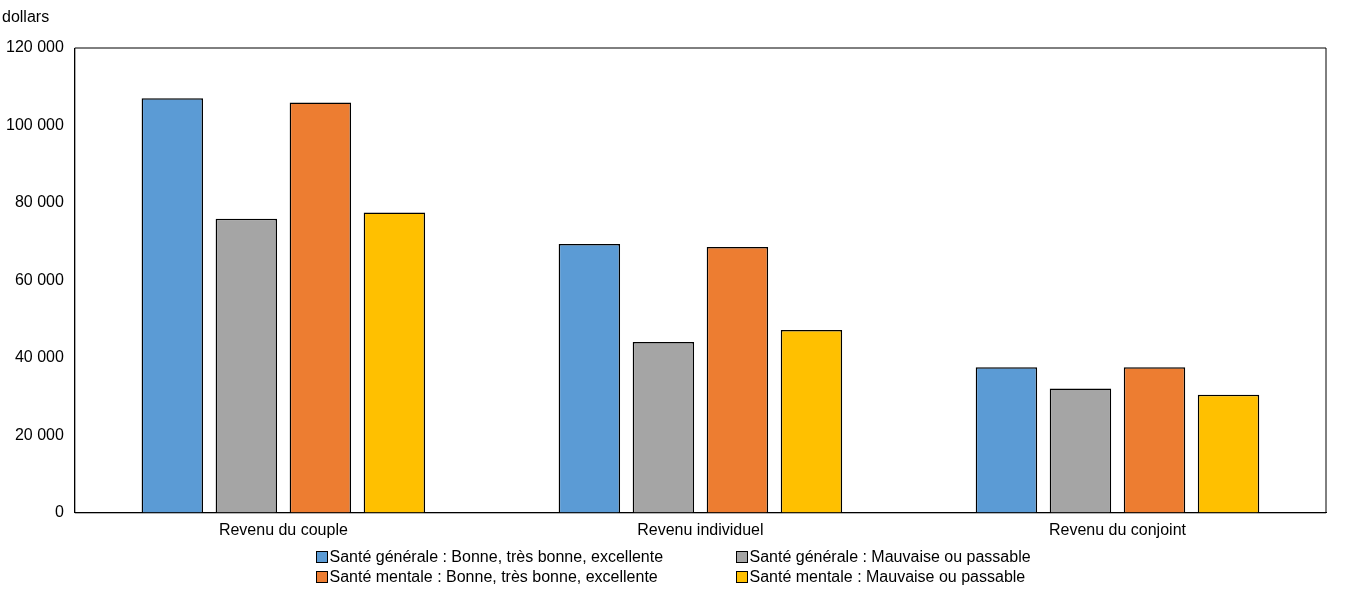  What do you see at coordinates (283, 529) in the screenshot?
I see `x-tick-label: Revenu du couple` at bounding box center [283, 529].